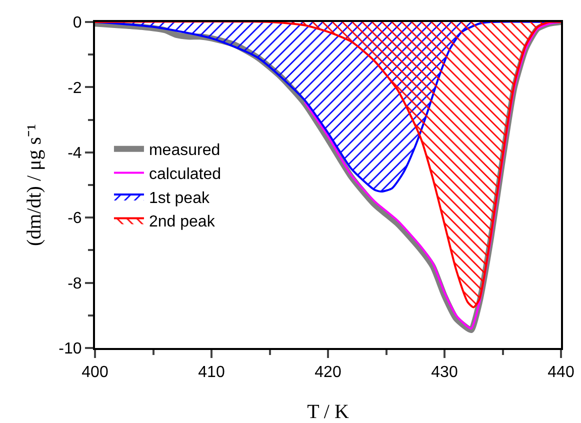 The height and width of the screenshot is (423, 581). I want to click on x-tick-label: 410, so click(211, 373).